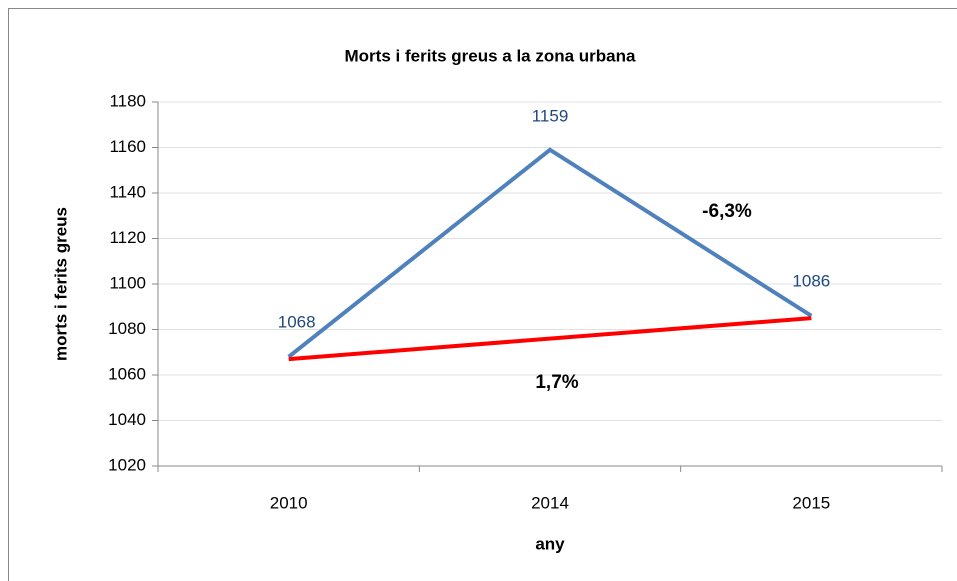  Describe the element at coordinates (289, 502) in the screenshot. I see `x-tick-label: 2010` at that location.